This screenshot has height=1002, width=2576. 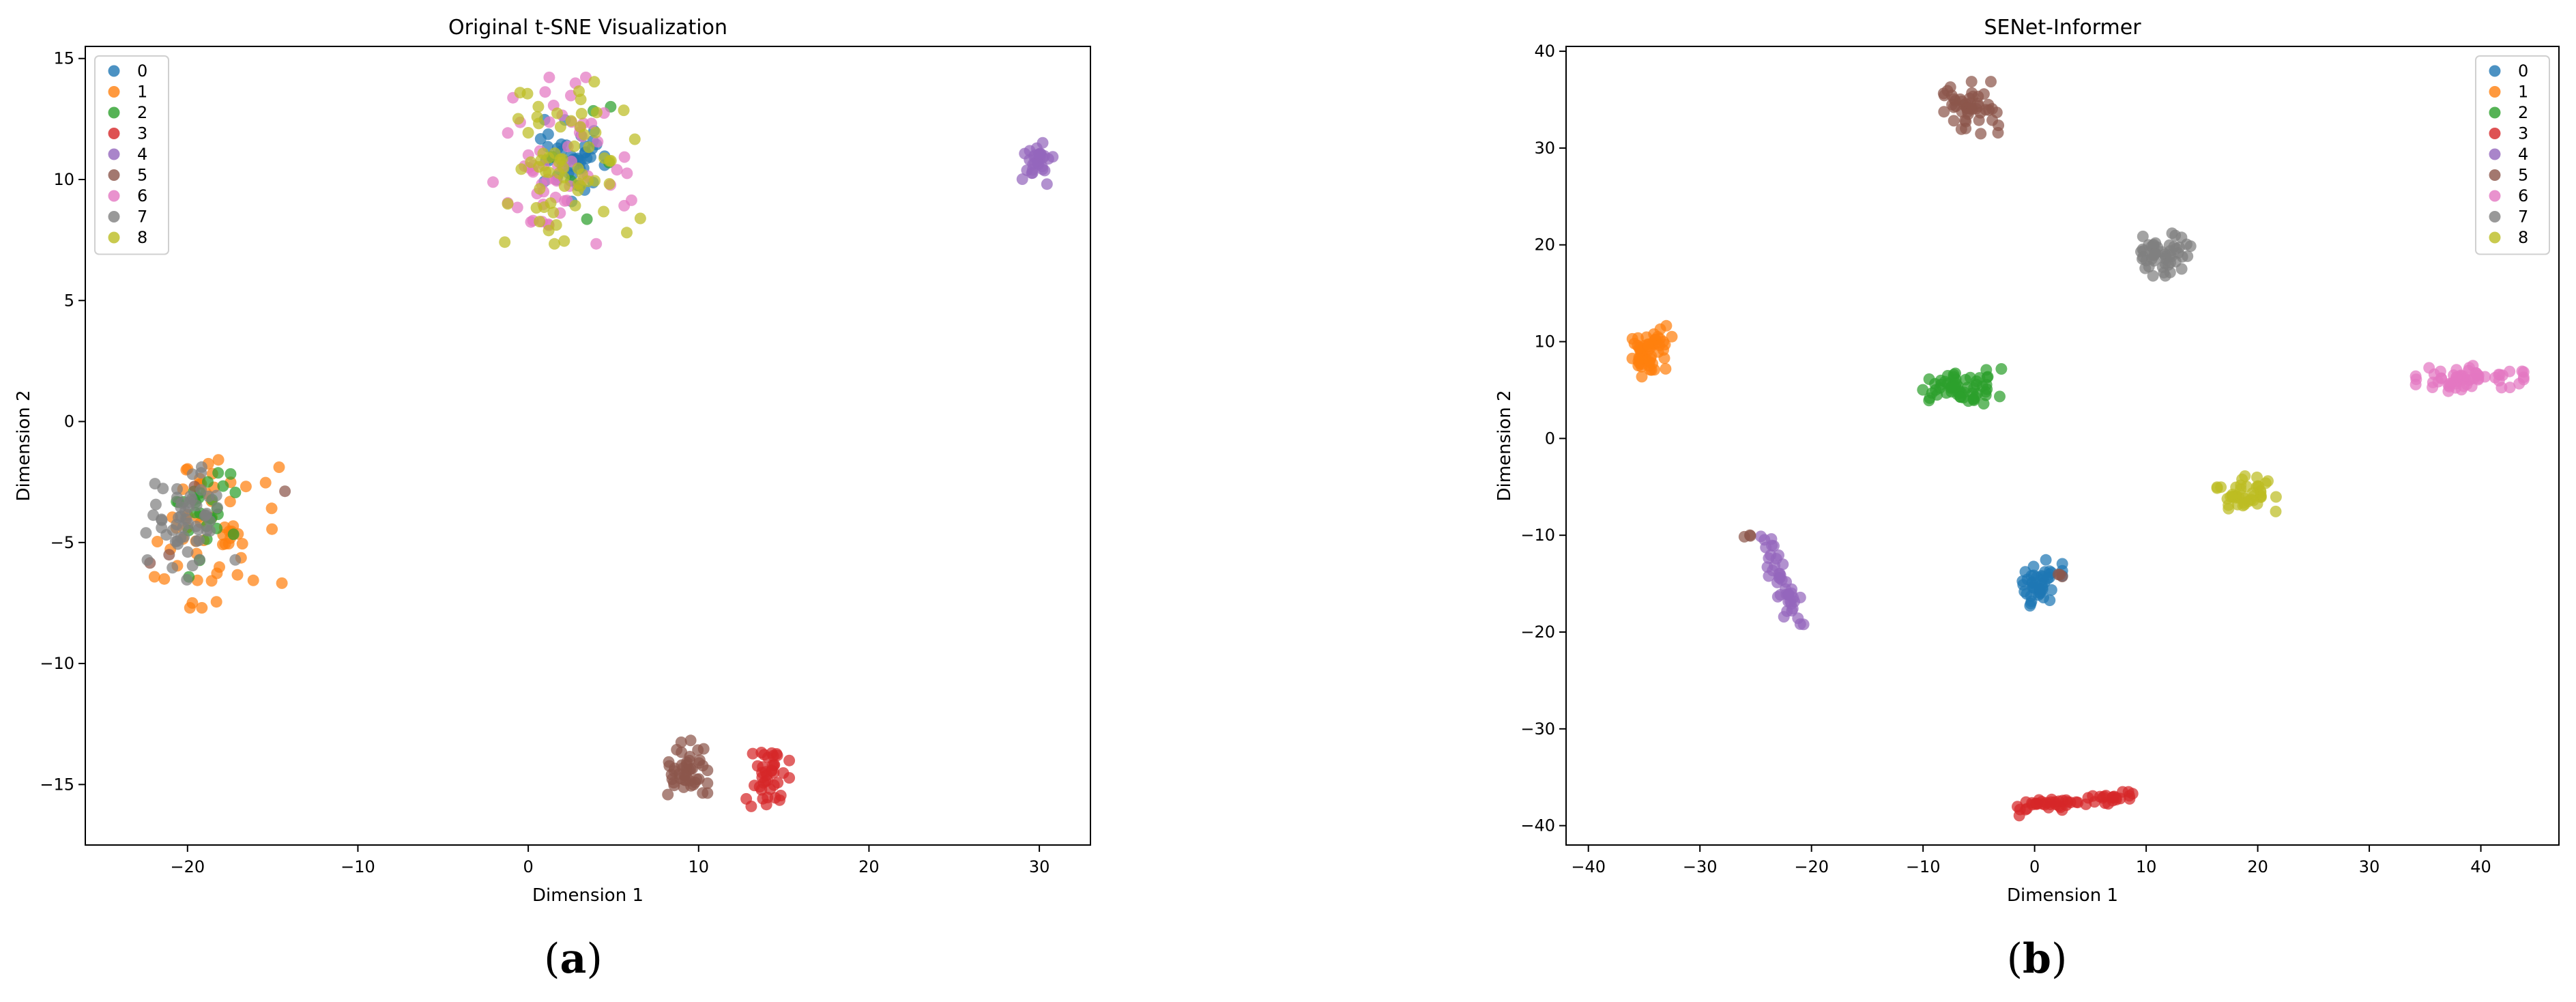 I want to click on y-tick-label-b: −40, so click(x=1537, y=825).